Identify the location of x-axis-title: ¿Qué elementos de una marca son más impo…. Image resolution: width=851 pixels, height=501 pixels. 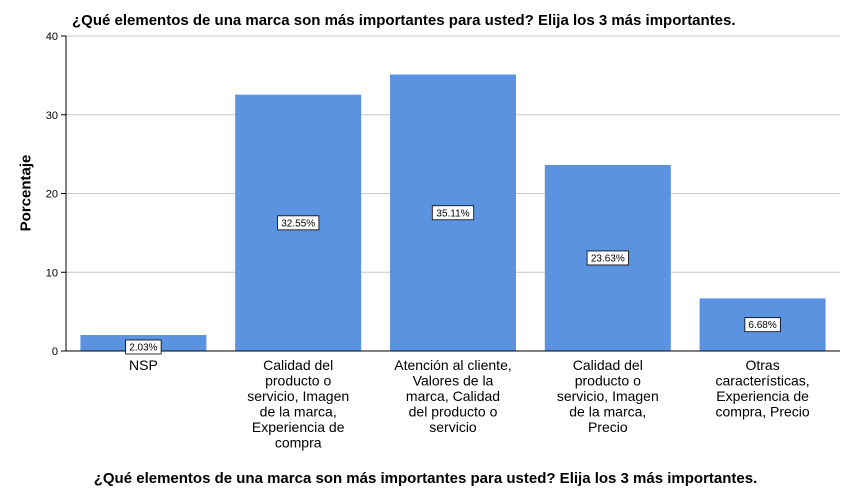
(425, 478).